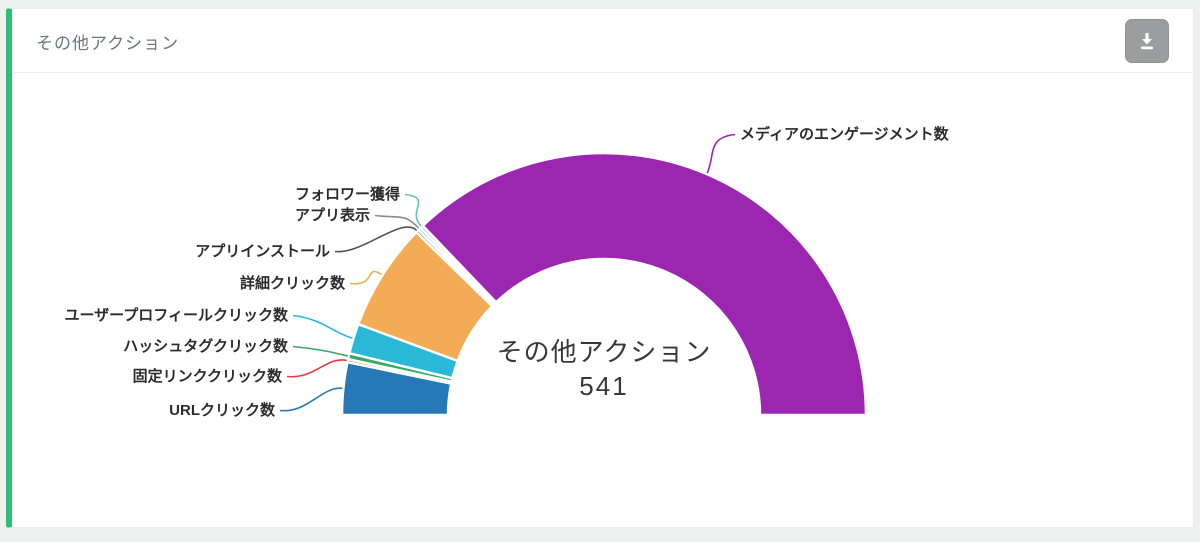 The width and height of the screenshot is (1200, 542). Describe the element at coordinates (108, 43) in the screenshot. I see `card-title: その他アクション` at that location.